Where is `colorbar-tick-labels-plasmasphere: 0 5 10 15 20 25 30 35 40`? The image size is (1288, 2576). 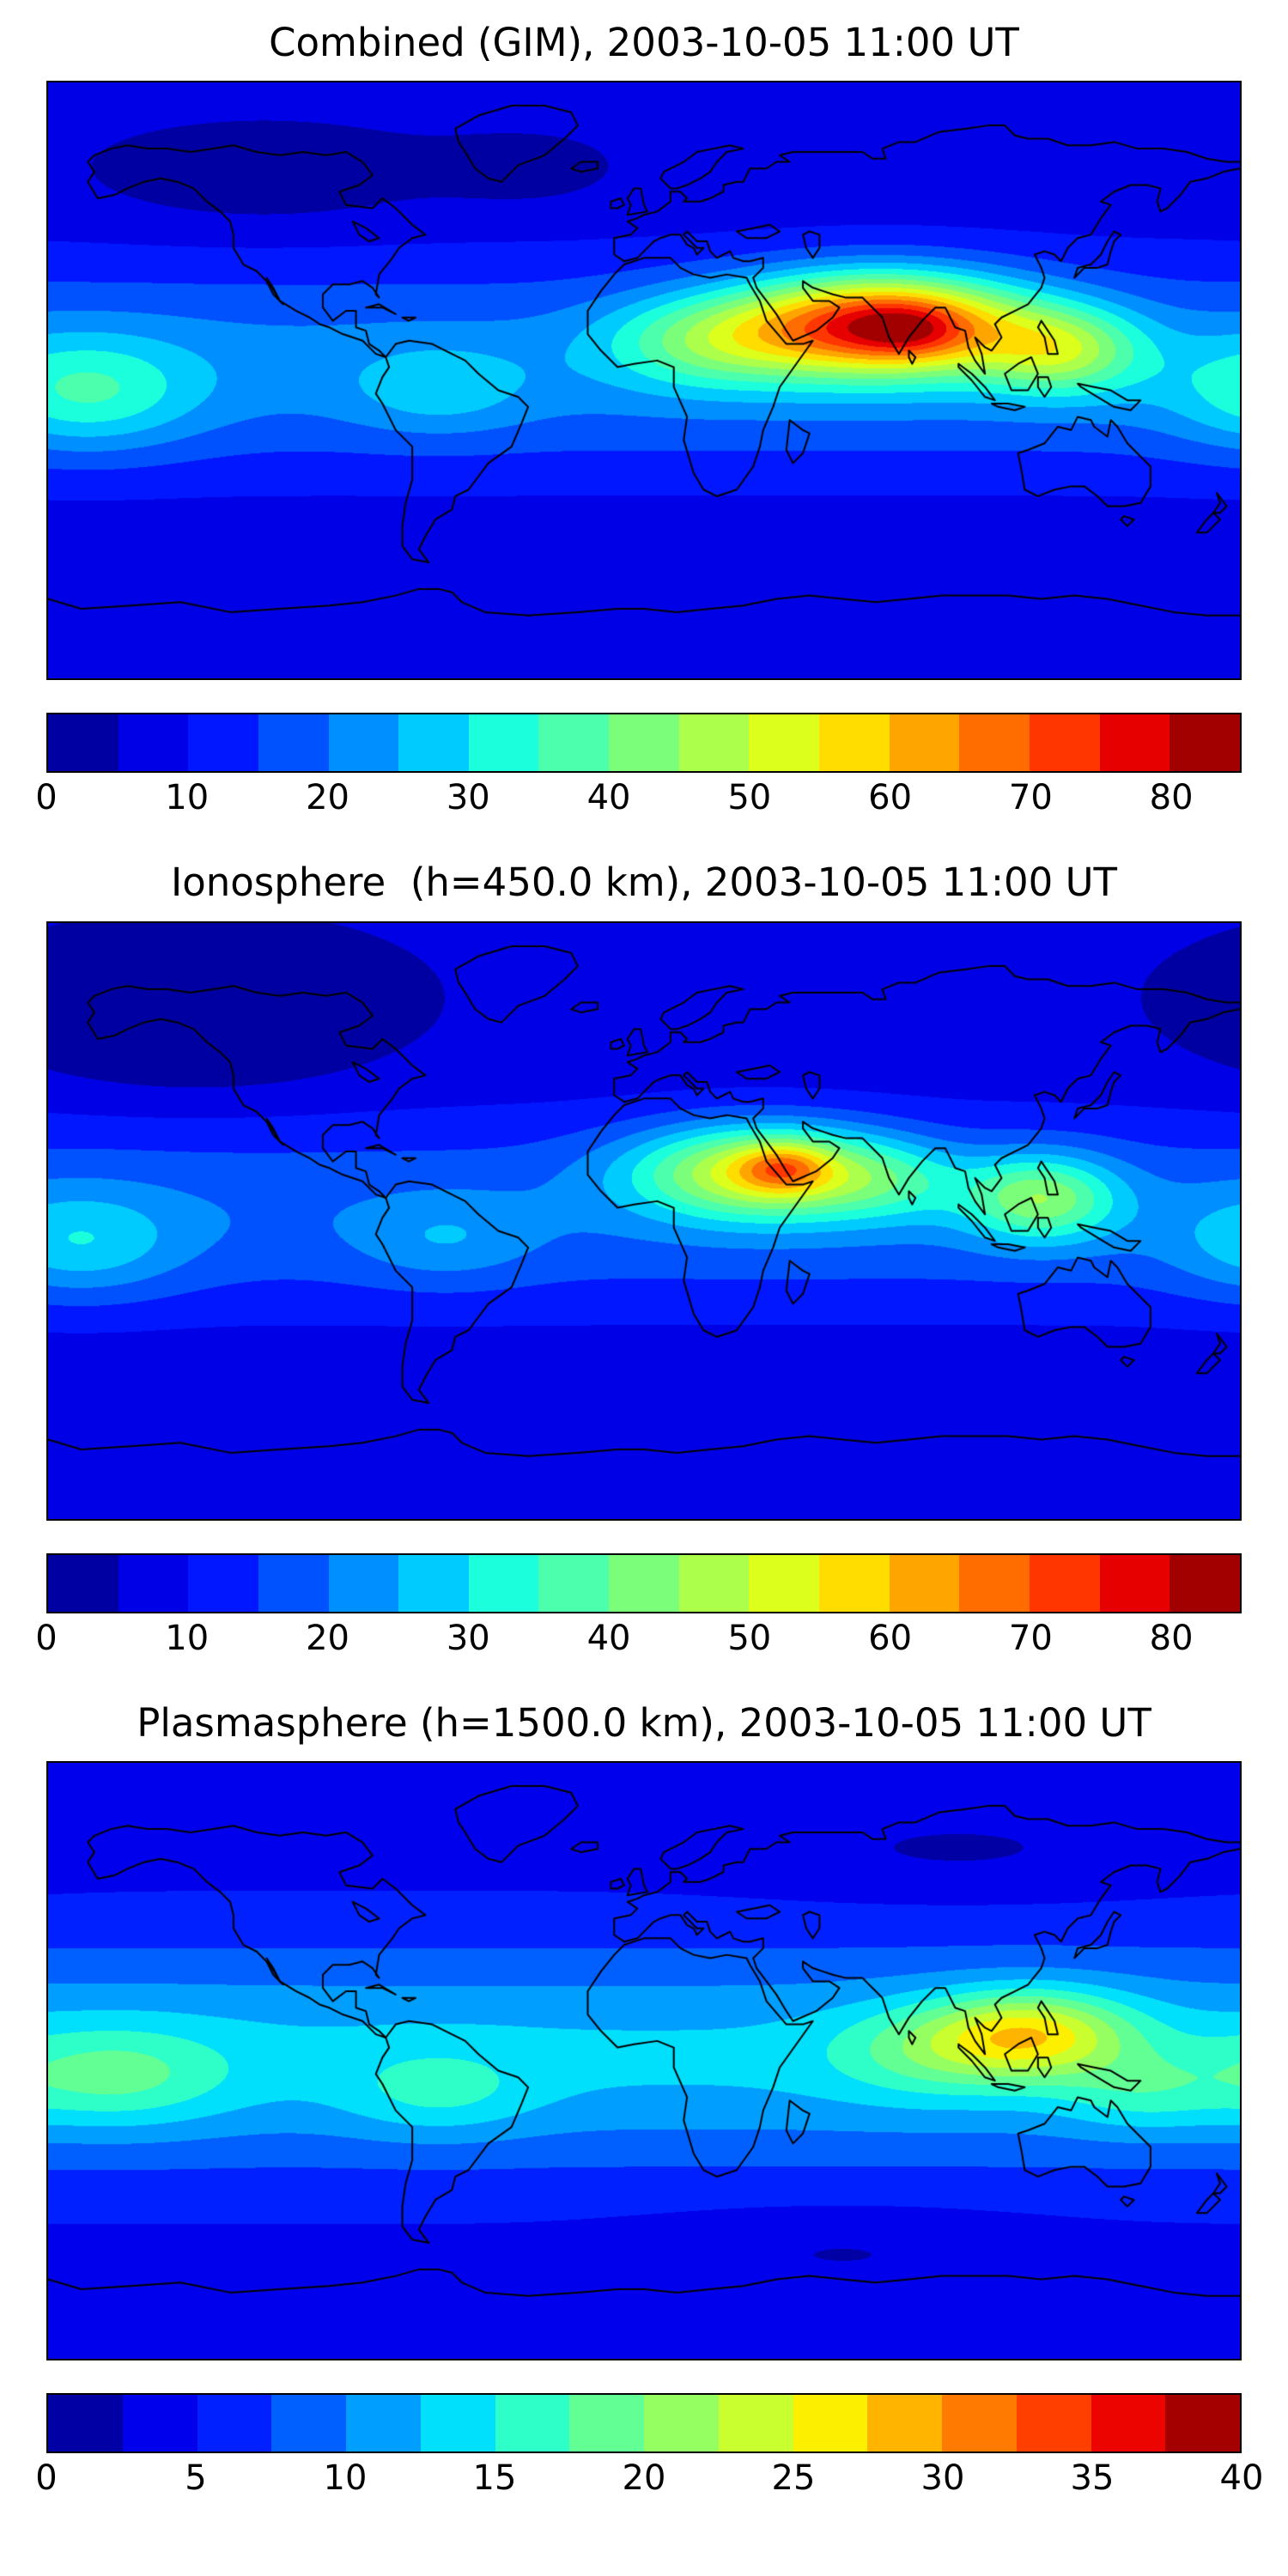 colorbar-tick-labels-plasmasphere: 0 5 10 15 20 25 30 35 40 is located at coordinates (649, 2481).